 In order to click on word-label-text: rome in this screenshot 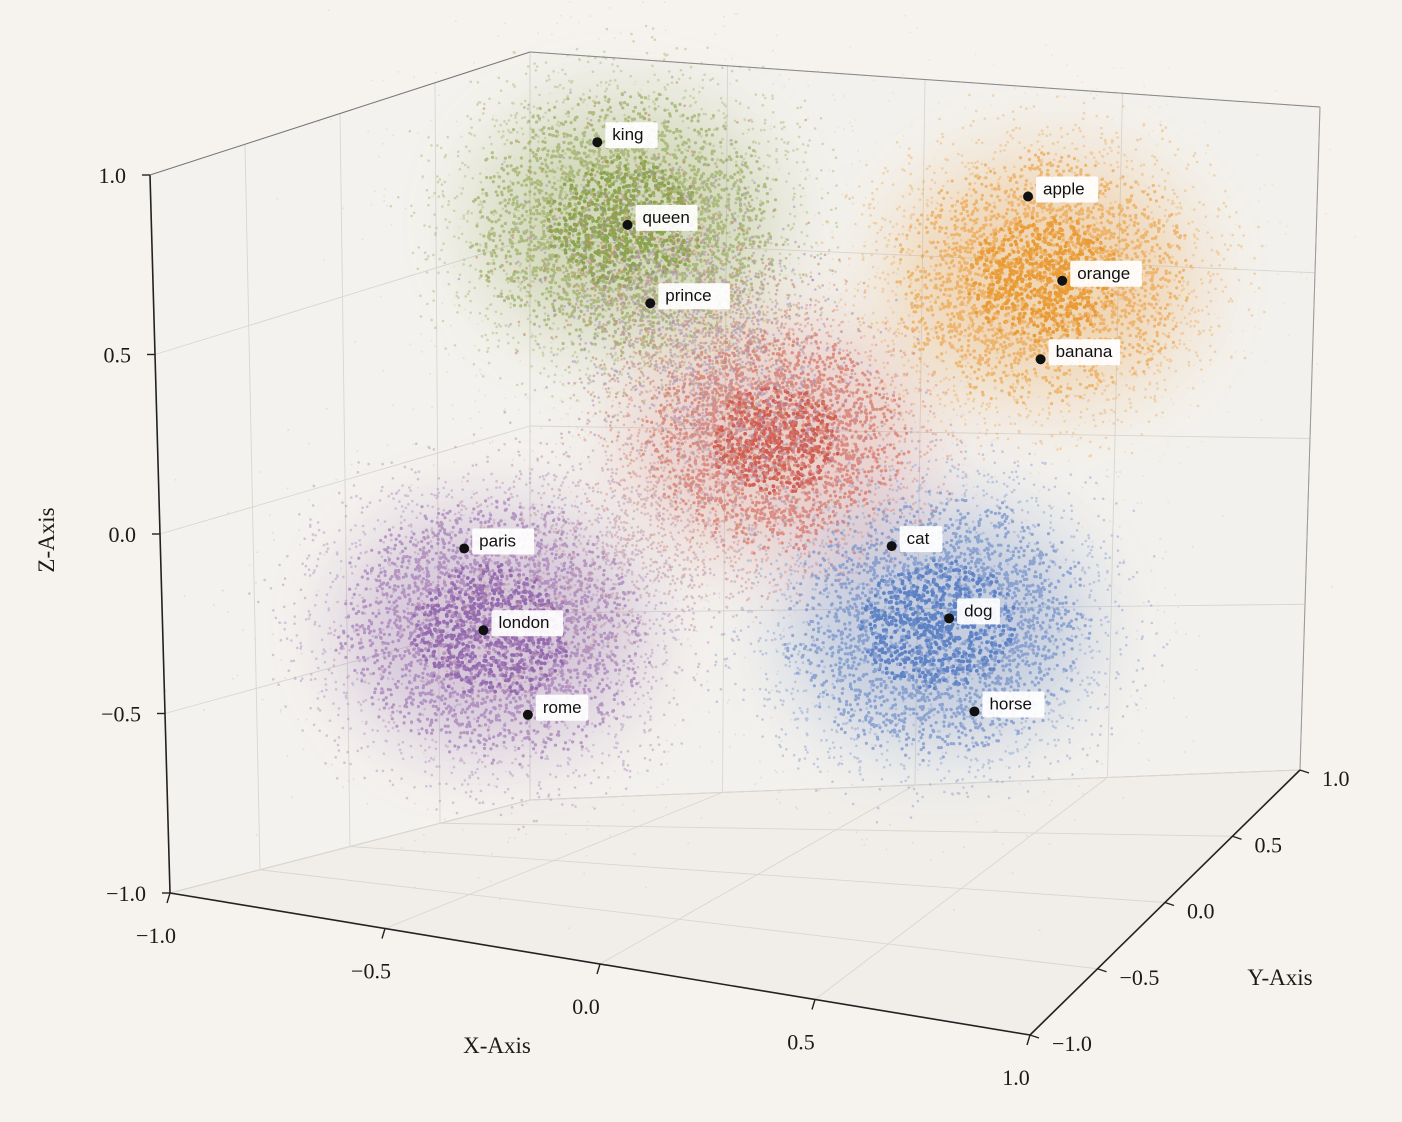, I will do `click(562, 707)`.